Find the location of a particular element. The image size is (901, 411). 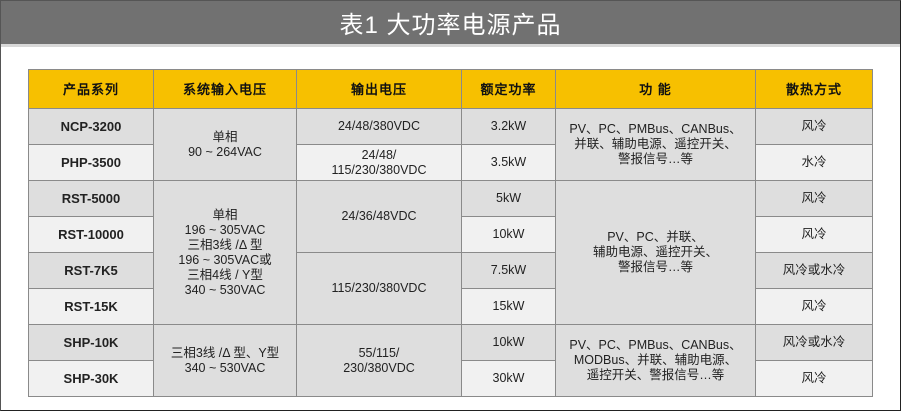

functions: PV、PC、PMBus、CANBus、 并联、辅助电源、遥控开关、 警报信号…等 is located at coordinates (655, 144).